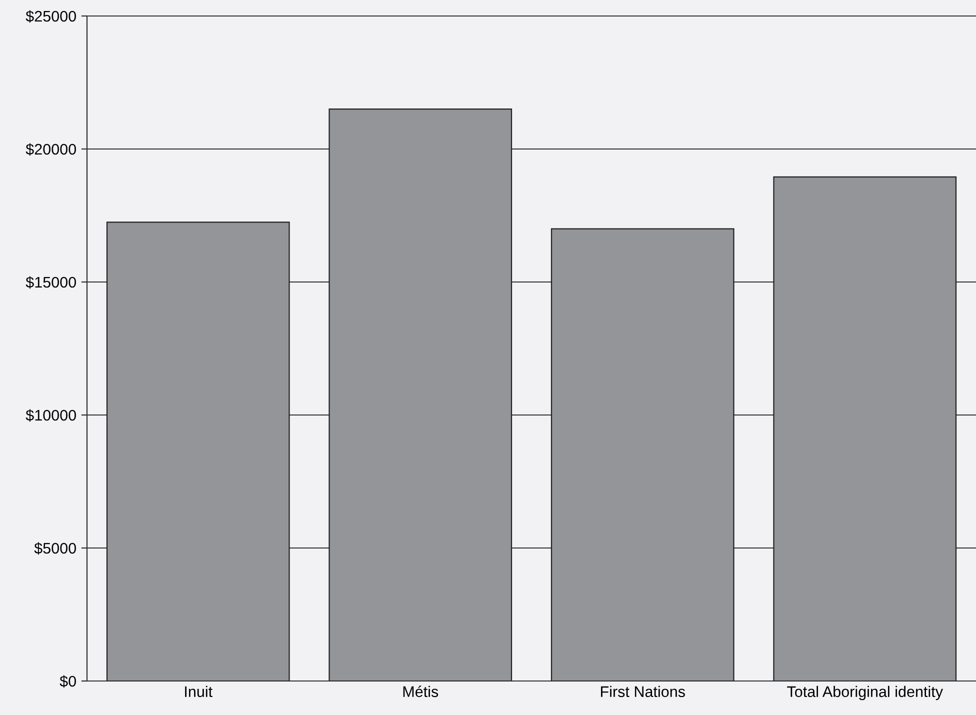 This screenshot has width=976, height=715. I want to click on y-tick-label: $25000, so click(51, 16).